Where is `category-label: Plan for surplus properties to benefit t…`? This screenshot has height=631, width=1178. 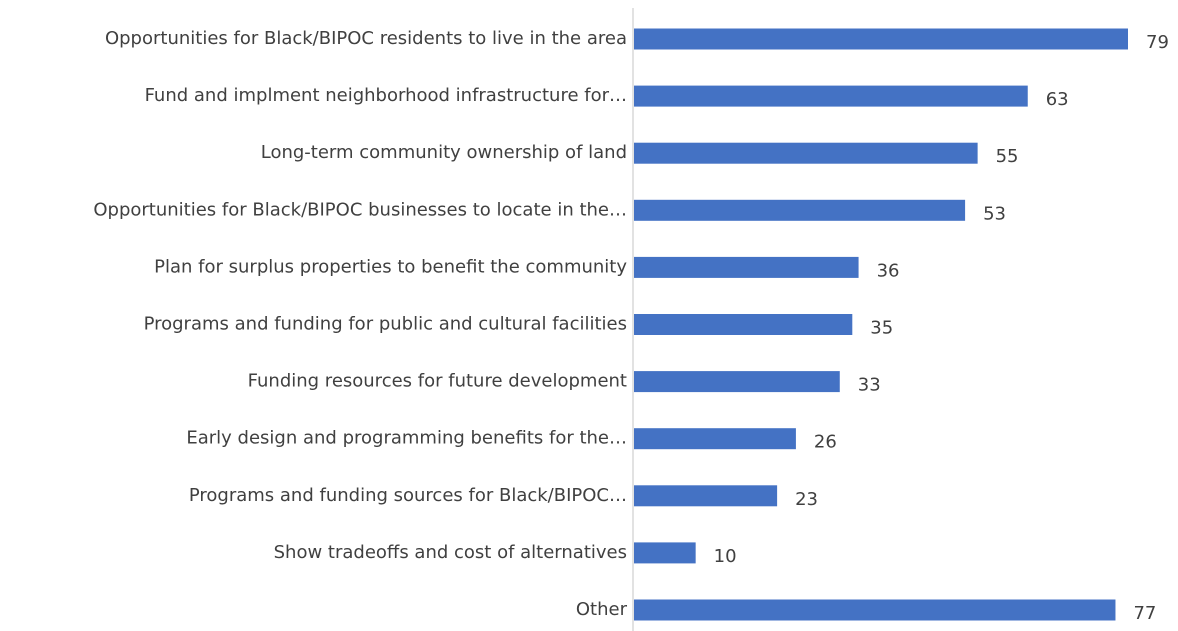 category-label: Plan for surplus properties to benefit t… is located at coordinates (390, 266).